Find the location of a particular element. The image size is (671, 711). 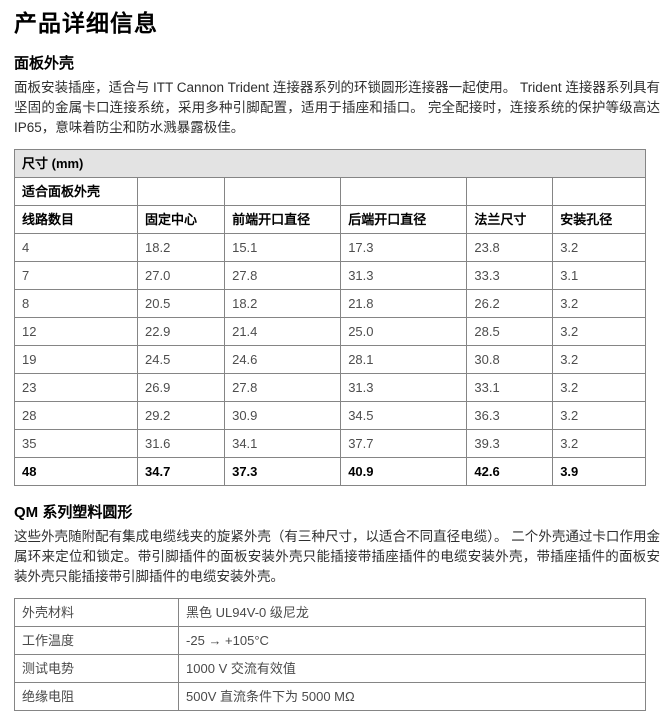

table-cell: 42.6 is located at coordinates (510, 471).